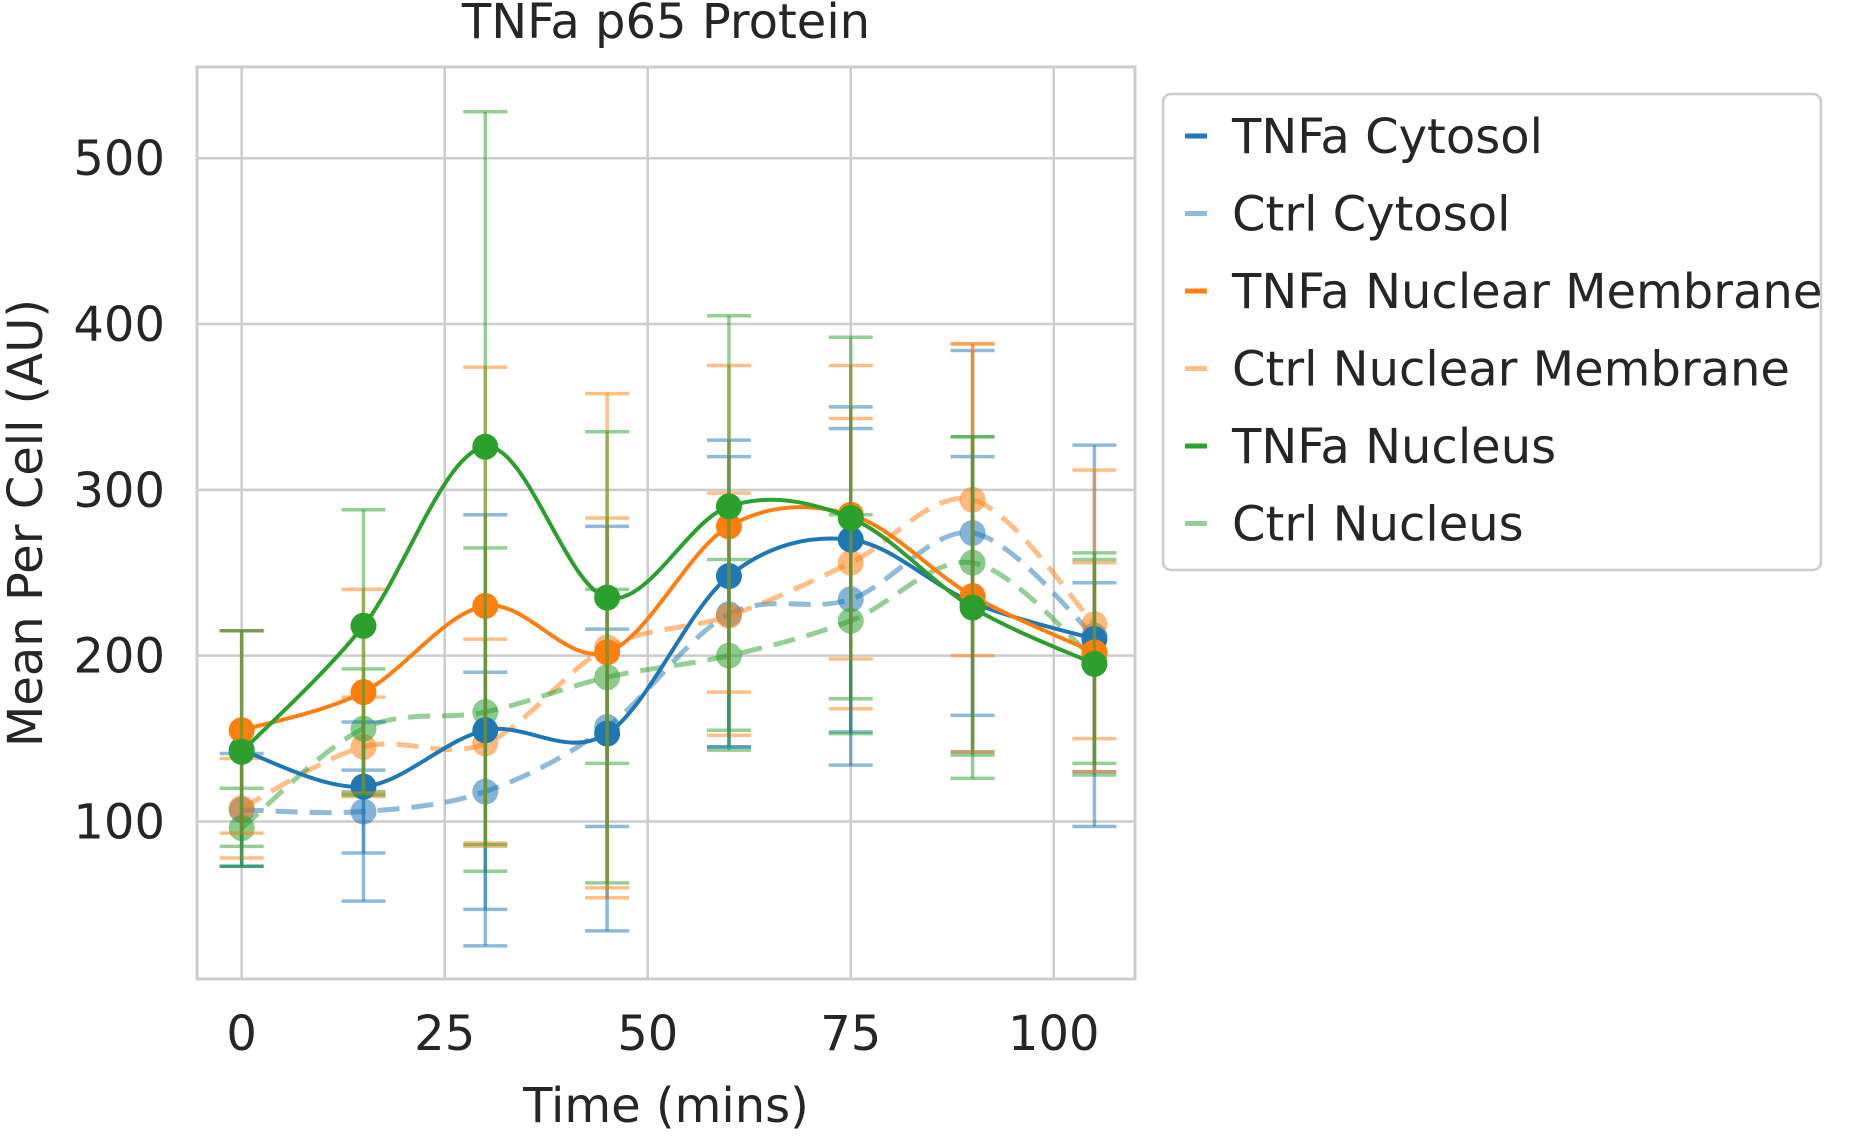  What do you see at coordinates (1511, 370) in the screenshot?
I see `legend-label: Ctrl Nuclear Membrane` at bounding box center [1511, 370].